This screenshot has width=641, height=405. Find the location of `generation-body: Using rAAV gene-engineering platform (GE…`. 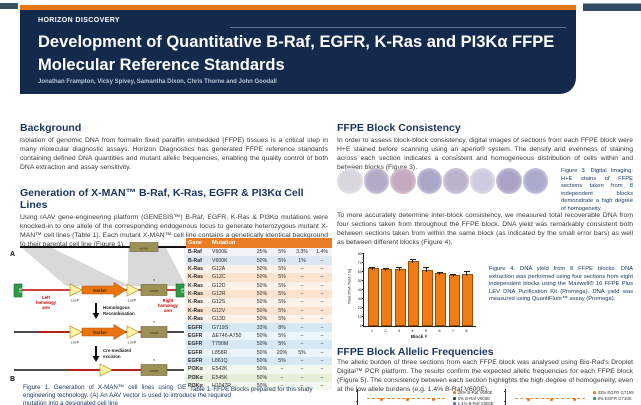

generation-body: Using rAAV gene-engineering platform (GE… is located at coordinates (174, 230).